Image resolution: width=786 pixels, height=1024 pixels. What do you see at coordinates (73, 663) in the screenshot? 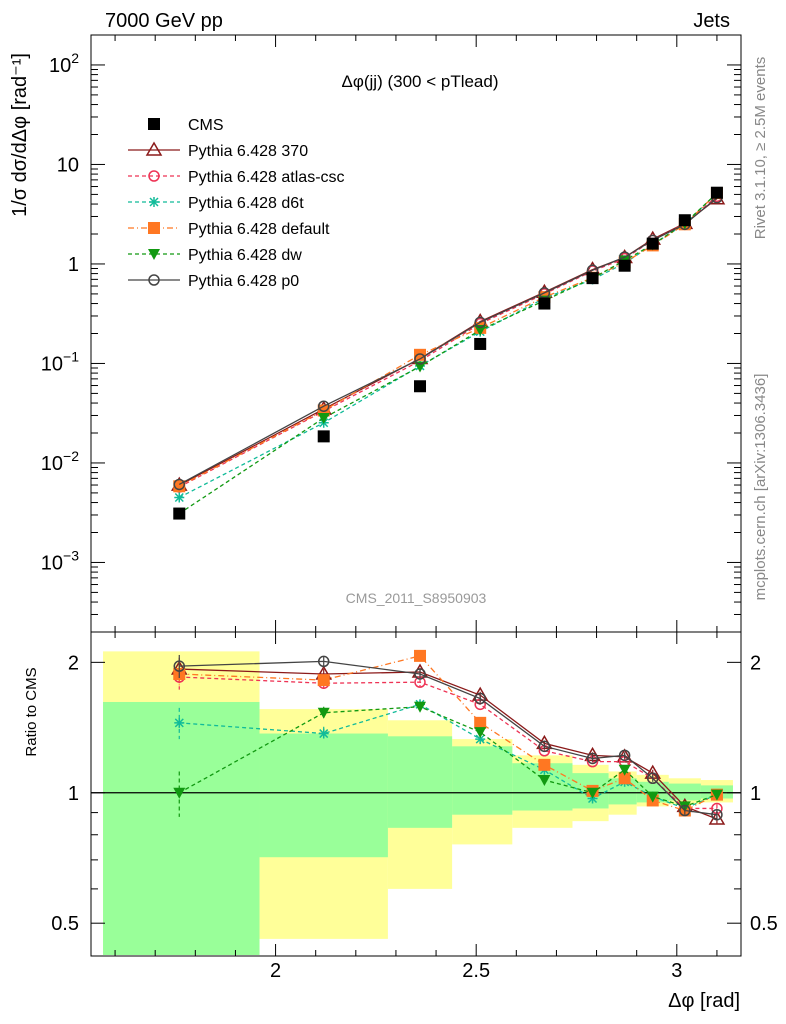
I see `y-tick-label-ratio-left: 2` at bounding box center [73, 663].